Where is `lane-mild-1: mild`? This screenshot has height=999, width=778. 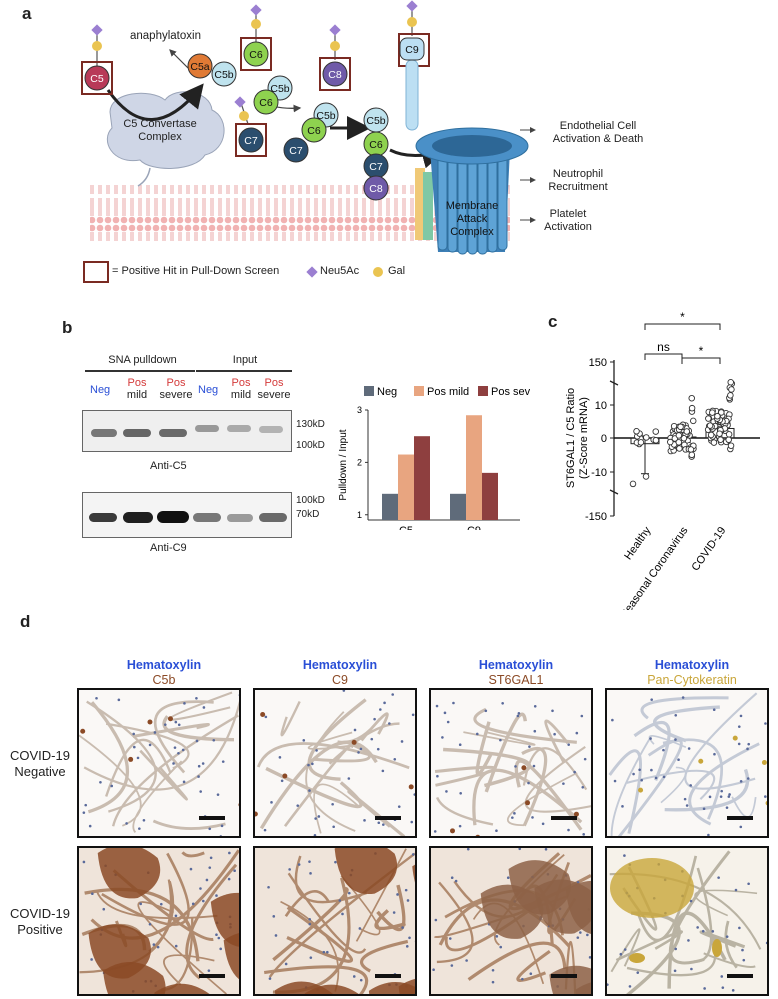
lane-mild-1: mild is located at coordinates (137, 395).